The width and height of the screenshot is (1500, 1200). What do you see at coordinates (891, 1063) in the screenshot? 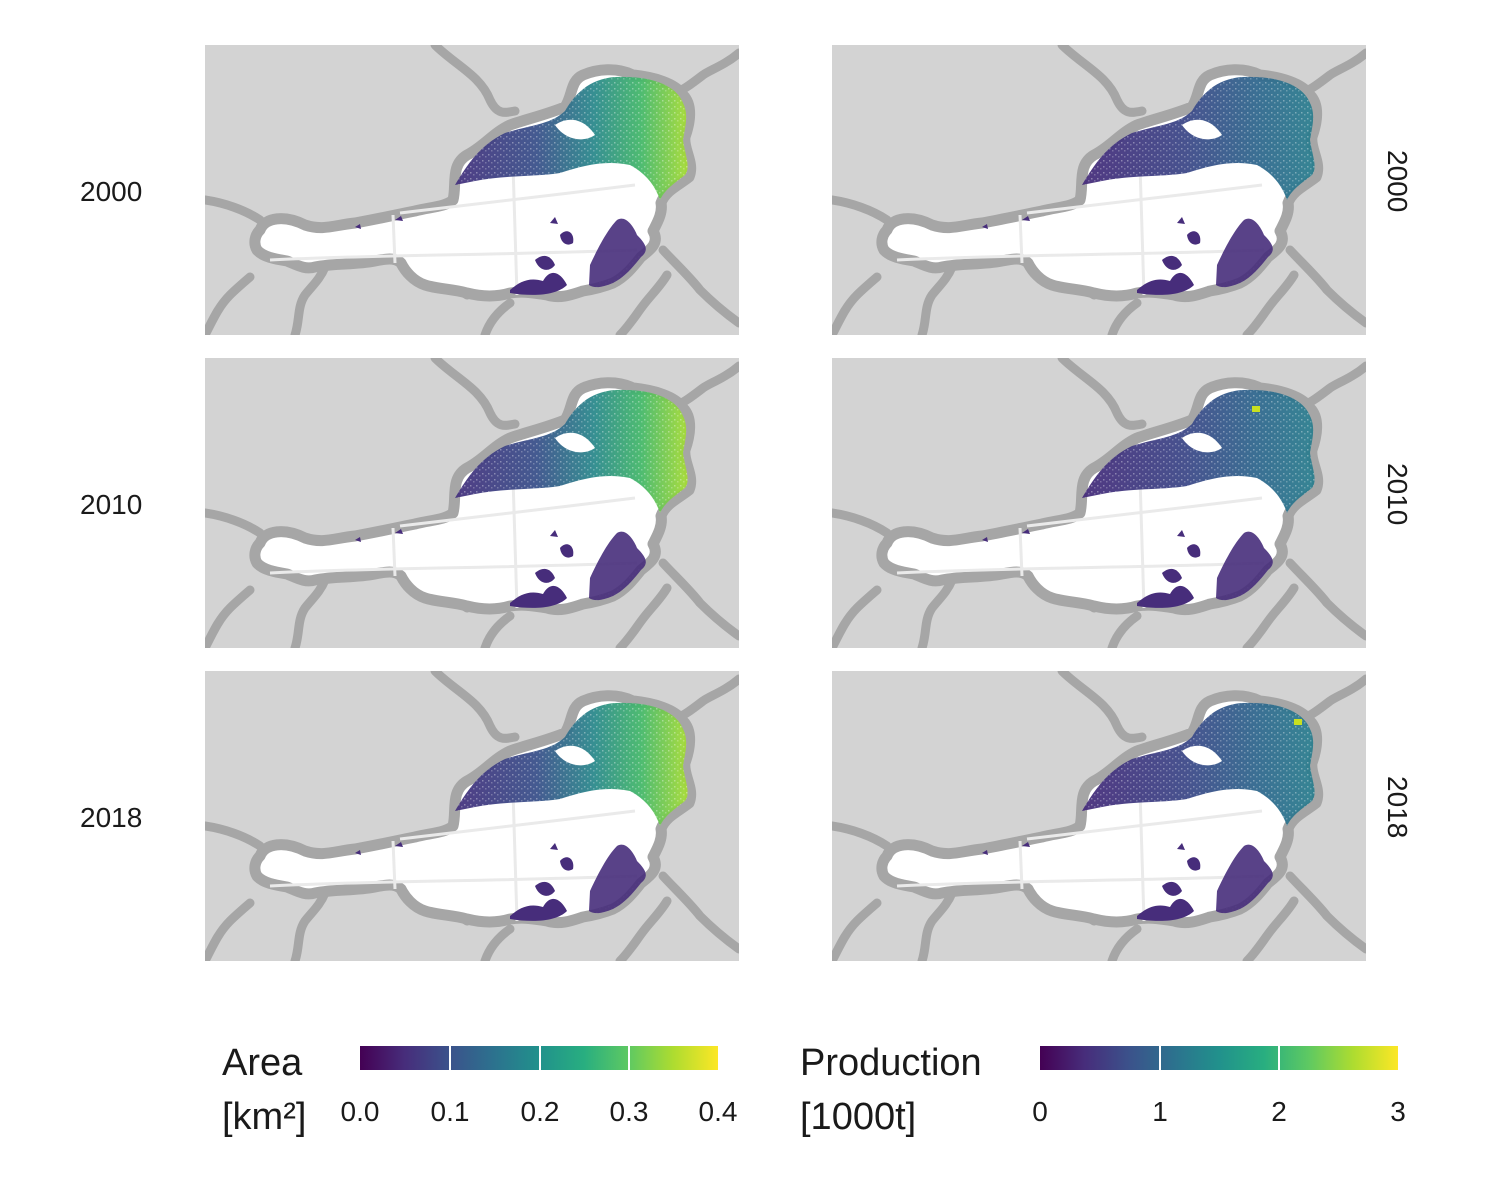
I see `legend-production-title-line1: Production` at bounding box center [891, 1063].